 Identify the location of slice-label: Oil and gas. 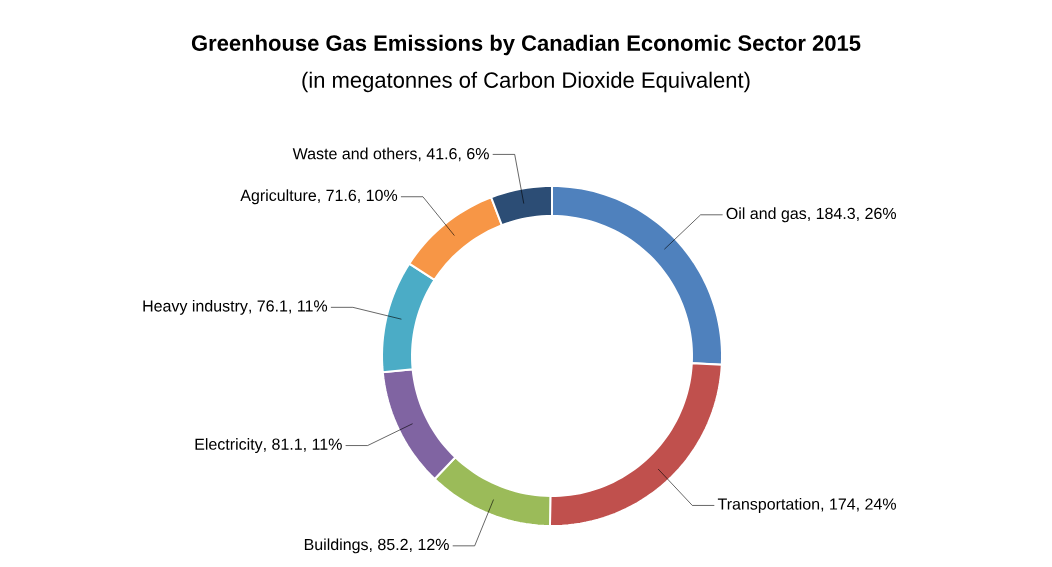
(766, 215).